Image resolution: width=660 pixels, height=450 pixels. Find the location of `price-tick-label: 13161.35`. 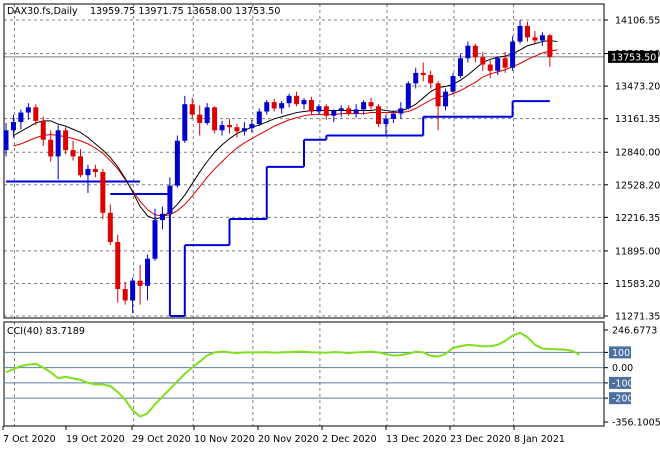

price-tick-label: 13161.35 is located at coordinates (637, 119).